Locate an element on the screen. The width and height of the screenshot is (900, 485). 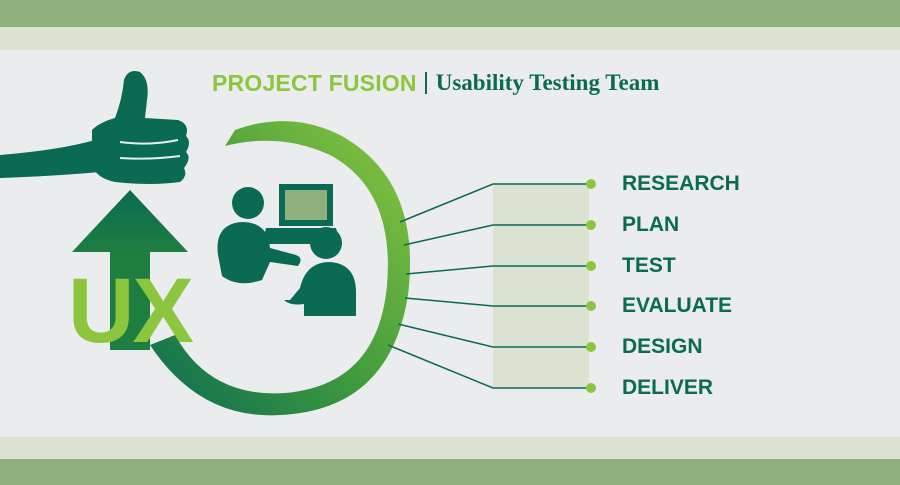
title-divider is located at coordinates (425, 83).